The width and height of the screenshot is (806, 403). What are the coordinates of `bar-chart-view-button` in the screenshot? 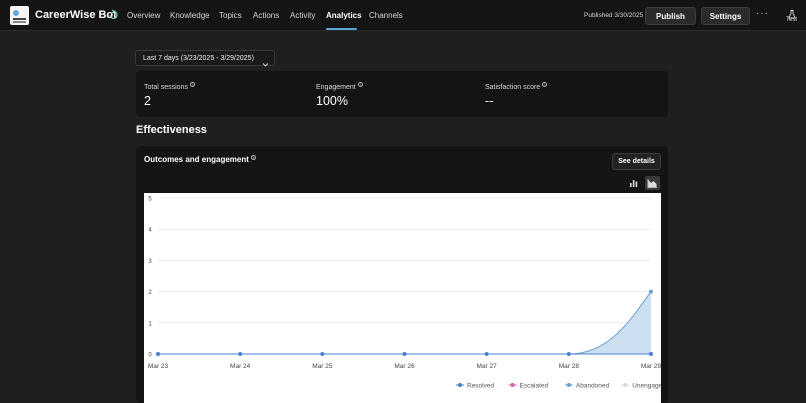 It's located at (633, 183).